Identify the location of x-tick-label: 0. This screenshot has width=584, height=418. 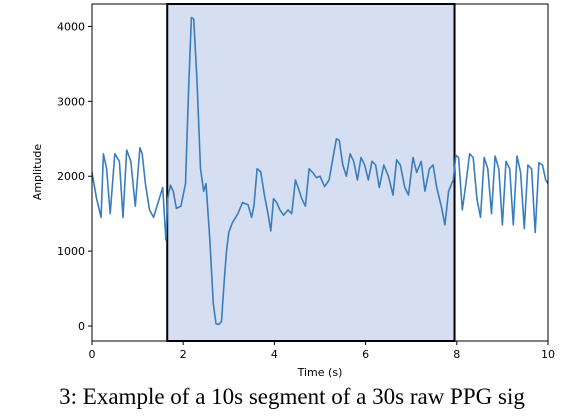
(92, 354).